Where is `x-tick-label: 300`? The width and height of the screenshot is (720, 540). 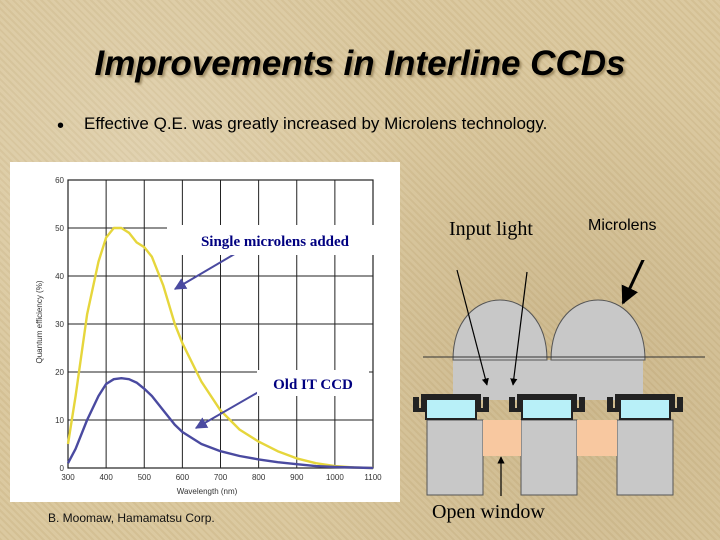 x-tick-label: 300 is located at coordinates (68, 477).